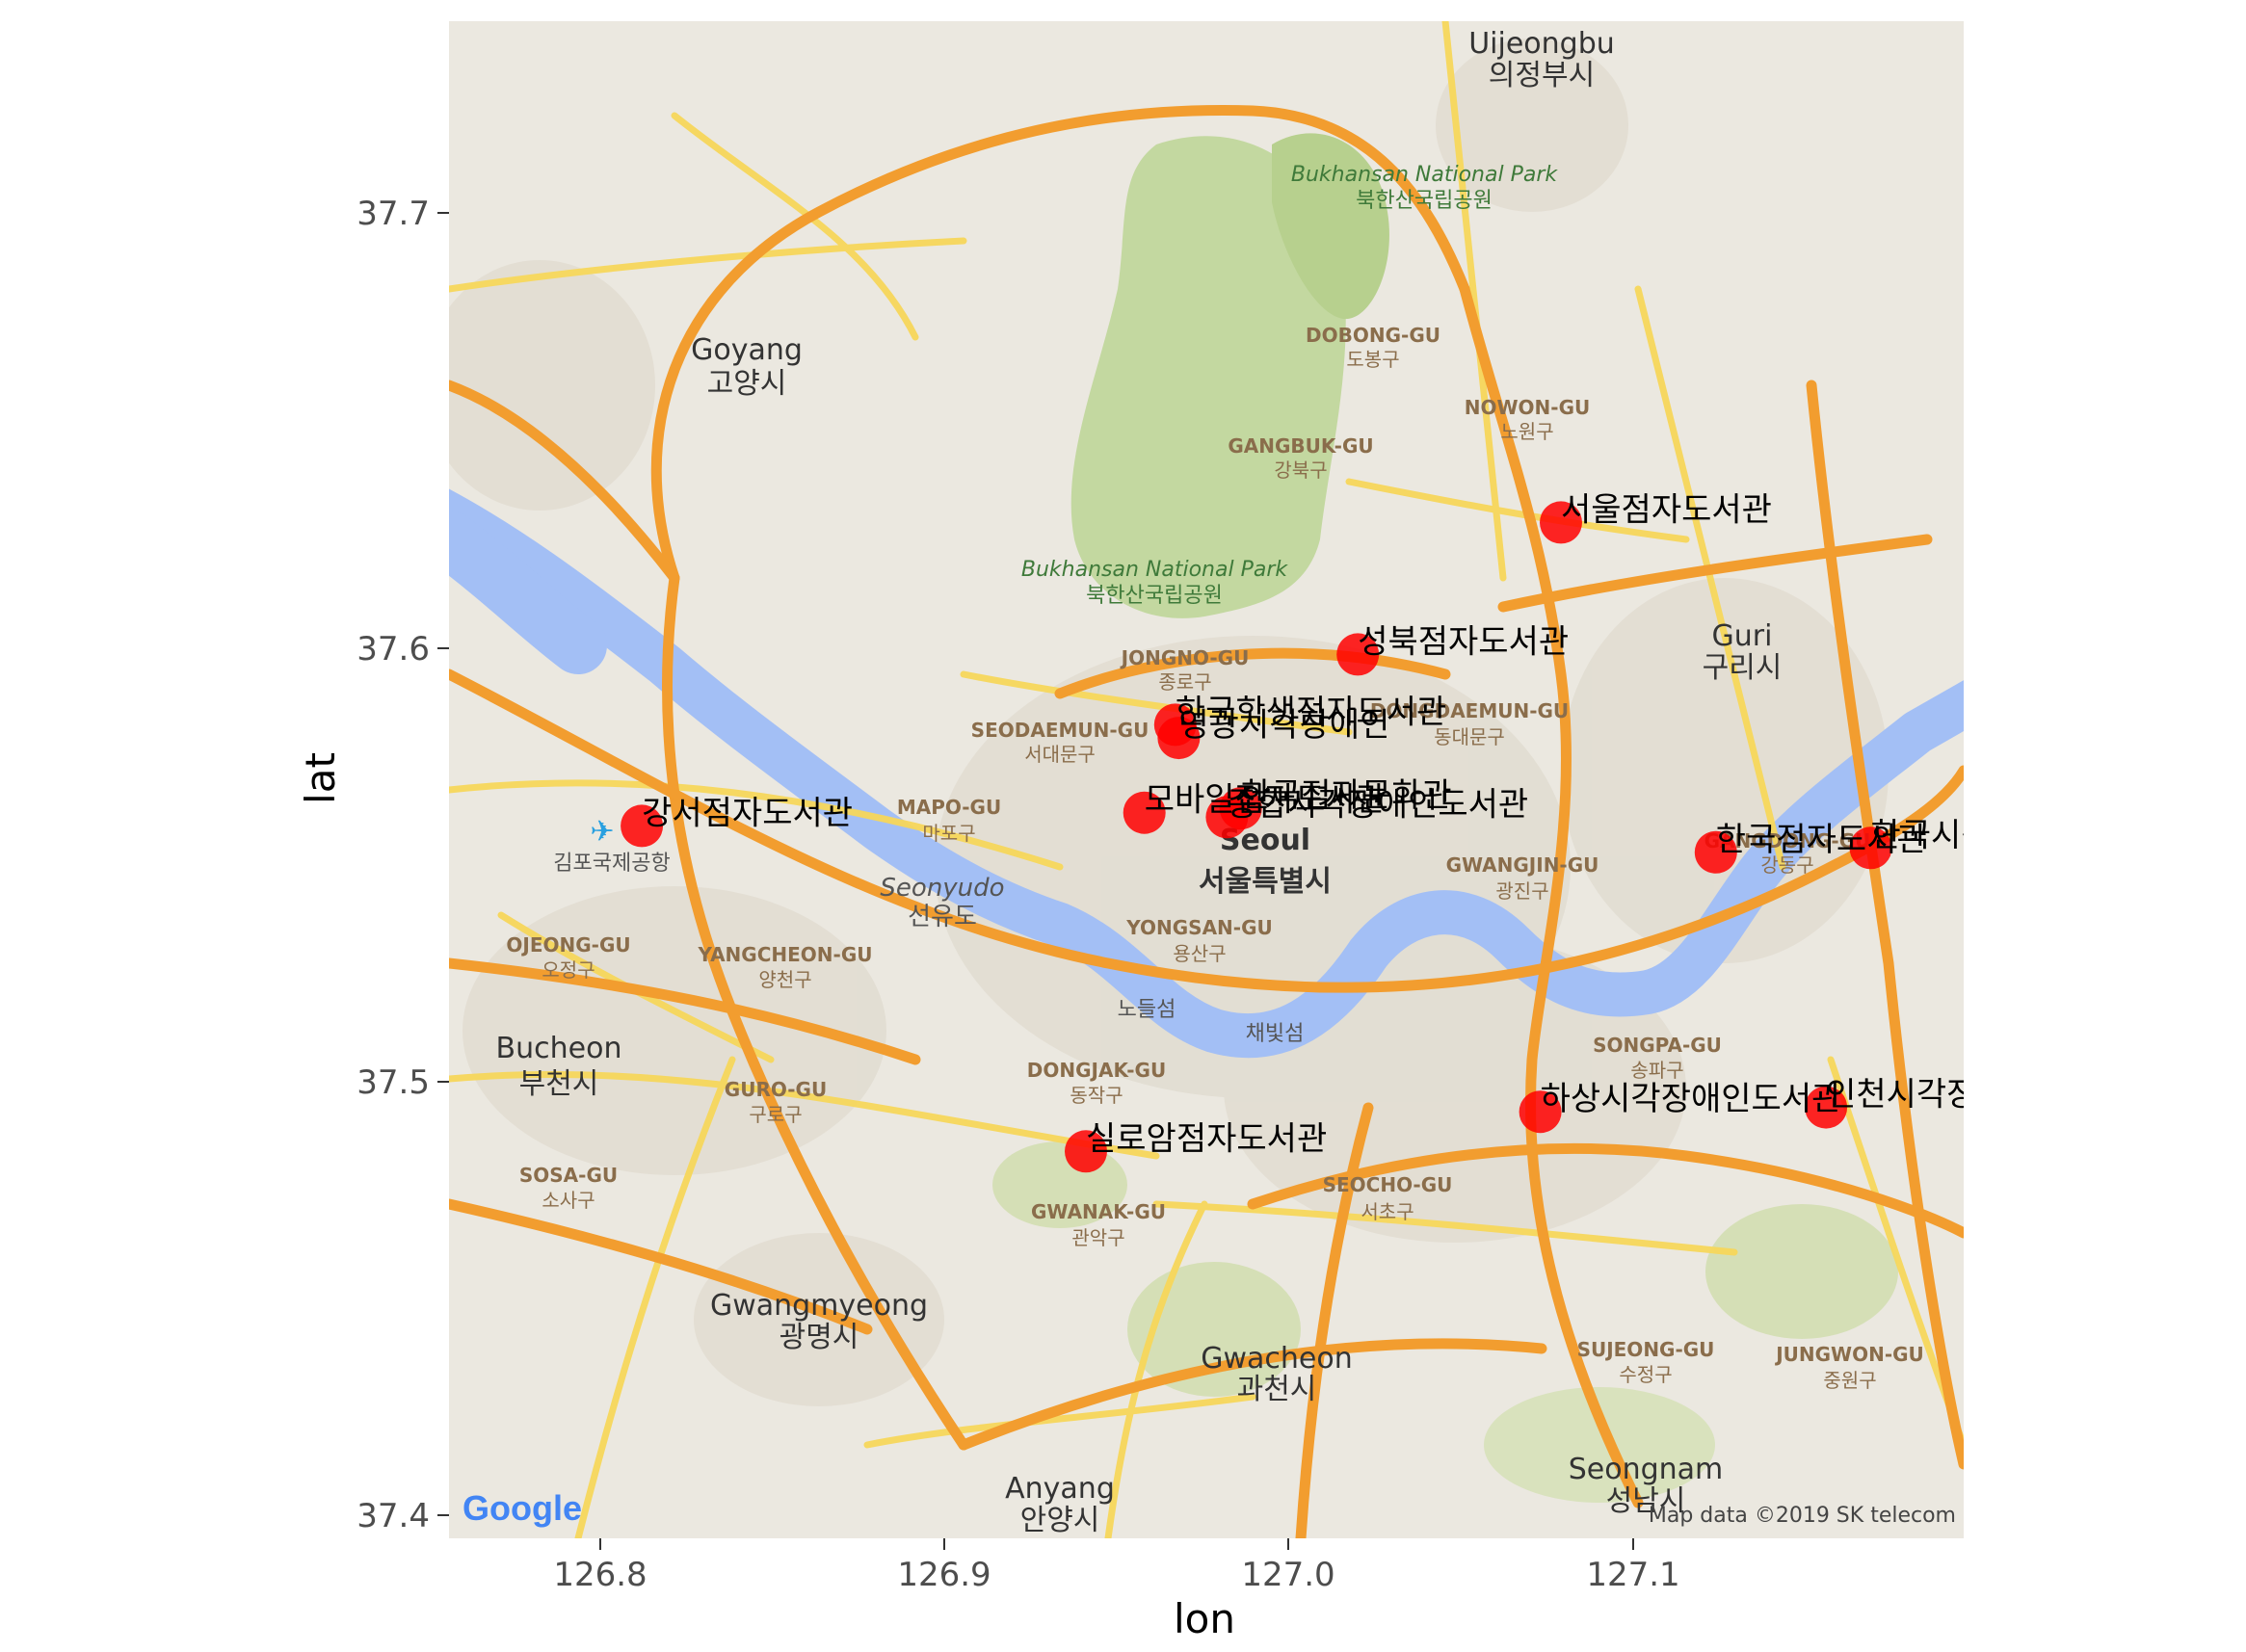 This screenshot has height=1652, width=2246. What do you see at coordinates (568, 970) in the screenshot?
I see `district-label-ko: 오정구` at bounding box center [568, 970].